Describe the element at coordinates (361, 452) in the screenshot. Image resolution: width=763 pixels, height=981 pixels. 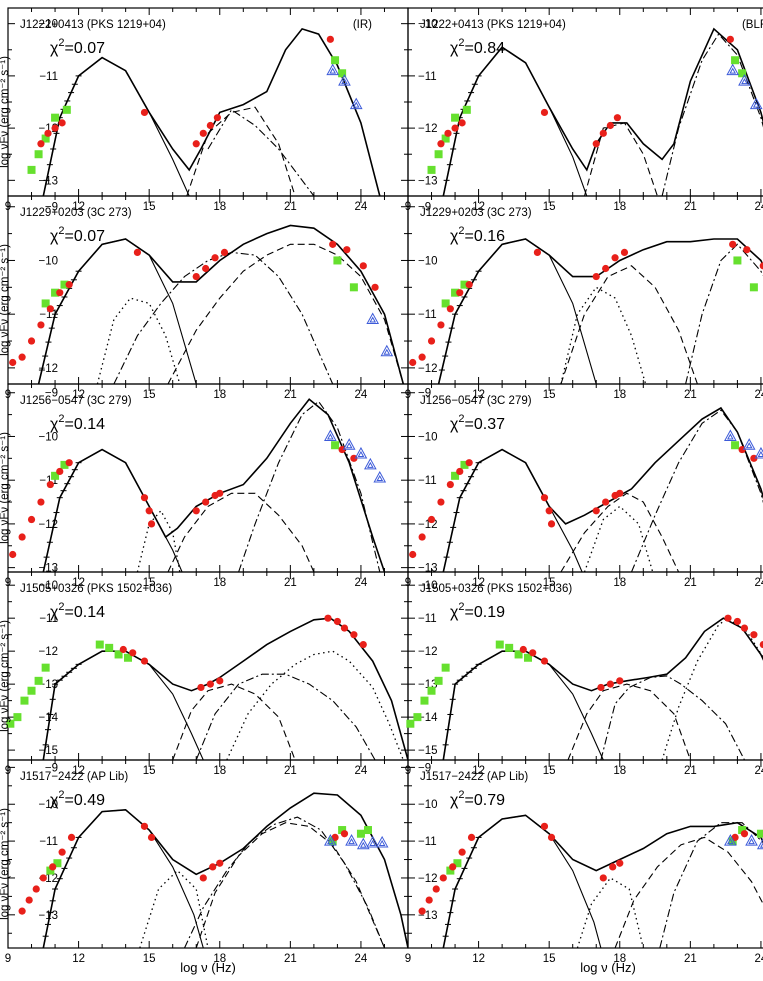
I see `upper-limit-marker` at that location.